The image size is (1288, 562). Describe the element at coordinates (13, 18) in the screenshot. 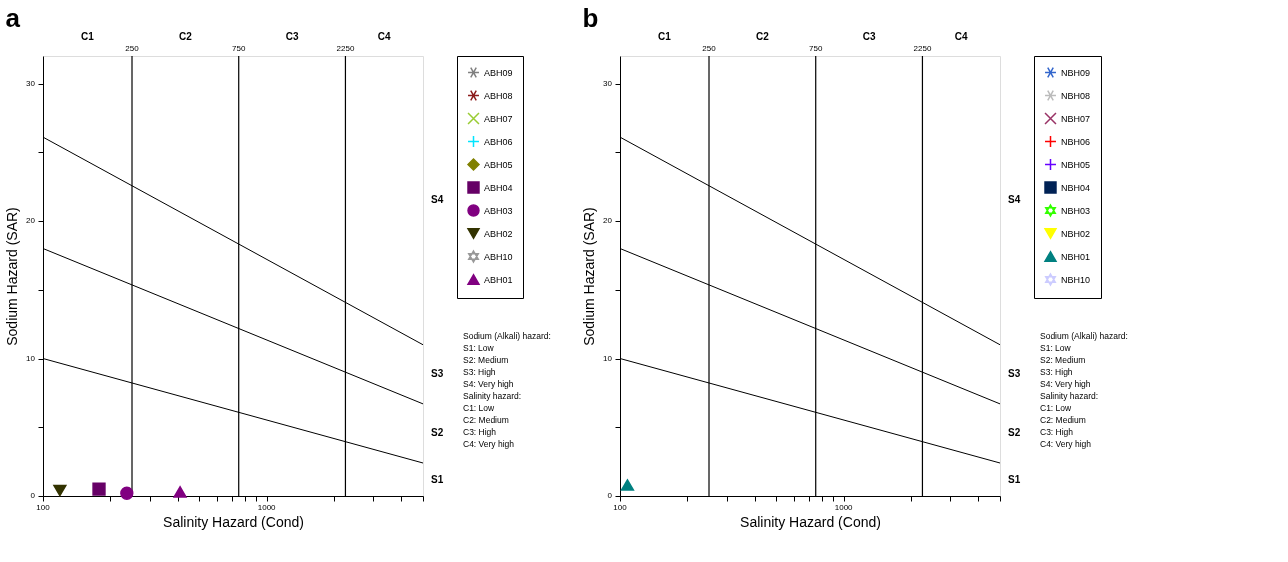

I see `chart-title: a` at that location.